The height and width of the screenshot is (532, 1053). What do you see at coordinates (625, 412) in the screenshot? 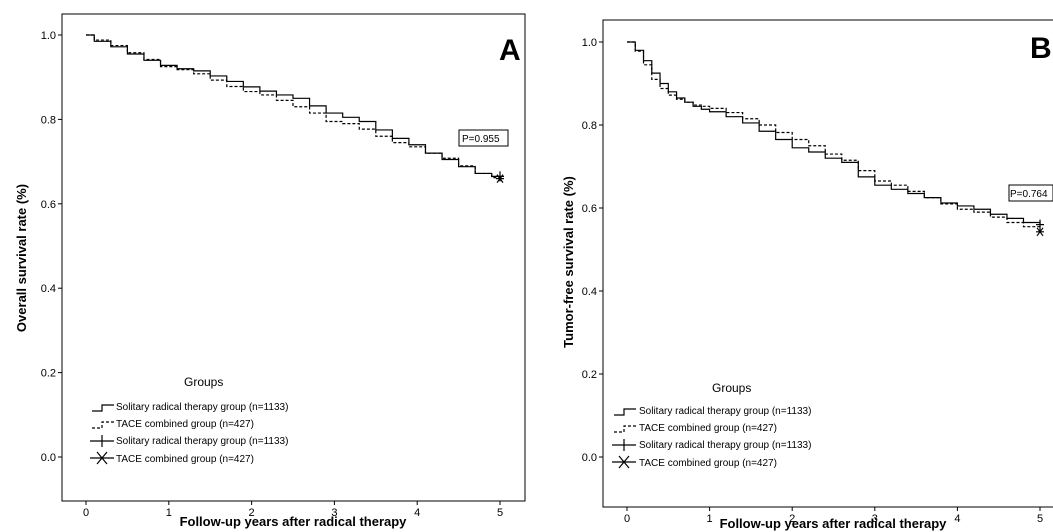
I see `legend-solid-step-icon-b` at bounding box center [625, 412].